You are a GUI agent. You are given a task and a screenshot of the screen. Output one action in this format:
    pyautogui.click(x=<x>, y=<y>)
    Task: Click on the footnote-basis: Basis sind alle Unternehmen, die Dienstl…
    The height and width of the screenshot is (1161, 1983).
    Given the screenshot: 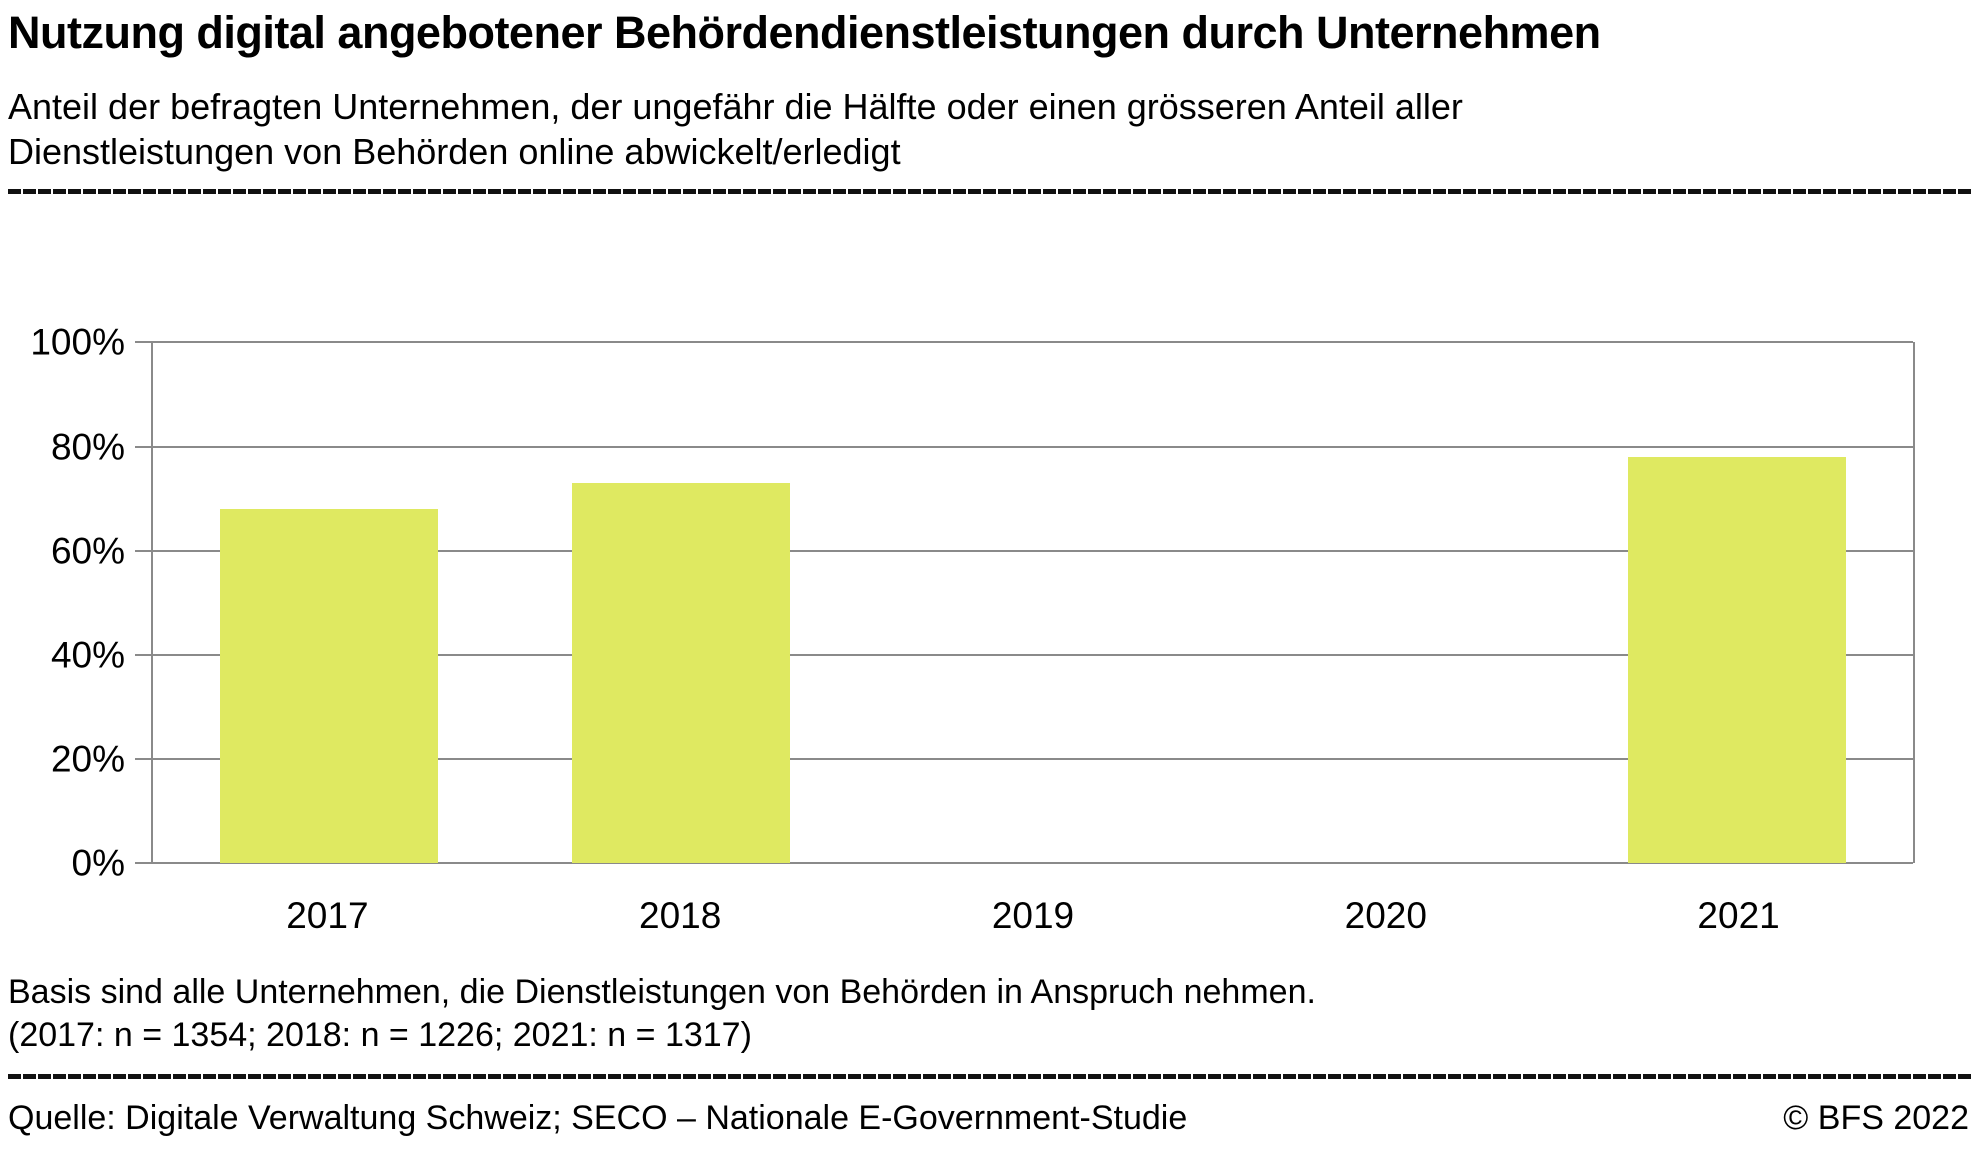 What is the action you would take?
    pyautogui.click(x=662, y=992)
    